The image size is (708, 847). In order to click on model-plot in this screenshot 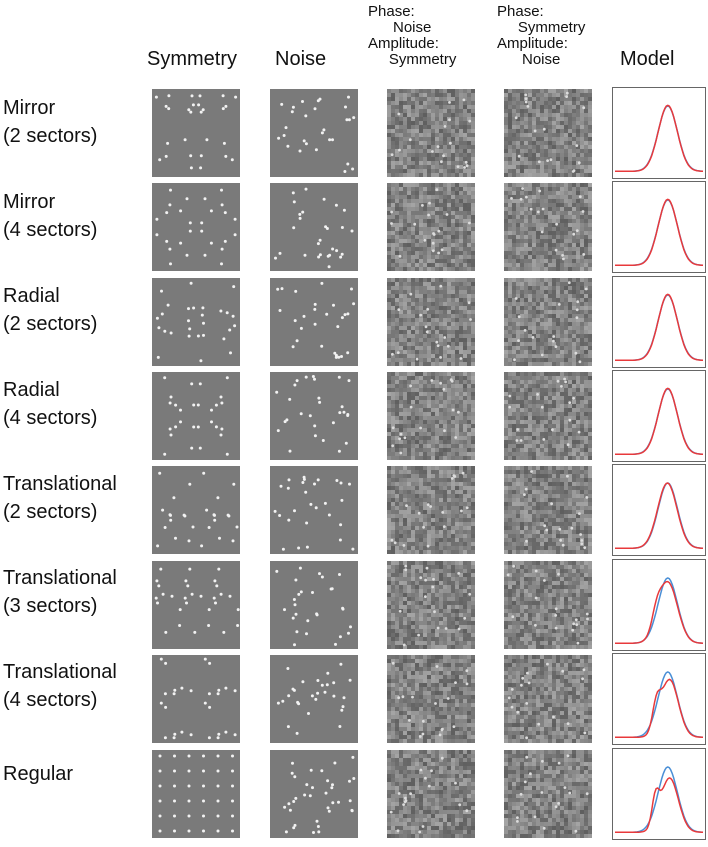, I will do `click(659, 227)`.